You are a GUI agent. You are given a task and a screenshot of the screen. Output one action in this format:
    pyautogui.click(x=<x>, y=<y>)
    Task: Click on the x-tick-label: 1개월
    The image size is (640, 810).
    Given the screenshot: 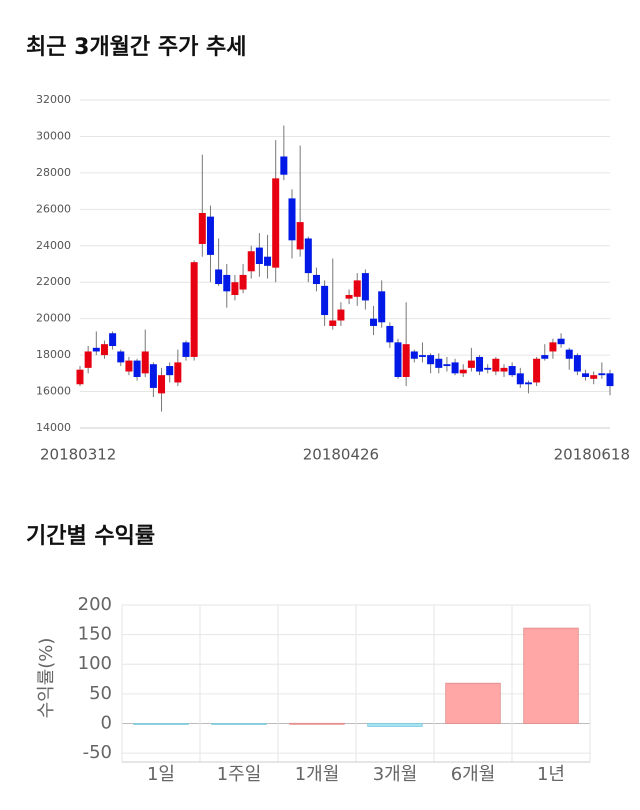 What is the action you would take?
    pyautogui.click(x=317, y=774)
    